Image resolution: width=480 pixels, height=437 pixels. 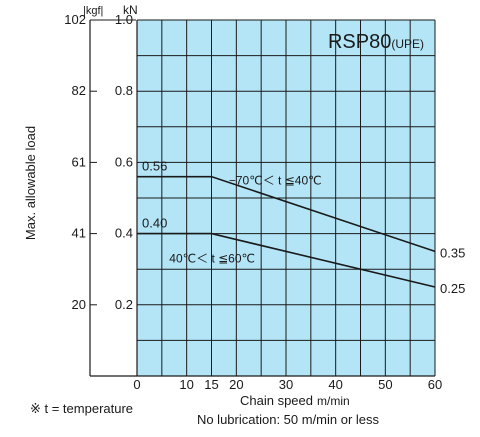 I want to click on y-tick-label-kgf: 61, so click(x=79, y=161).